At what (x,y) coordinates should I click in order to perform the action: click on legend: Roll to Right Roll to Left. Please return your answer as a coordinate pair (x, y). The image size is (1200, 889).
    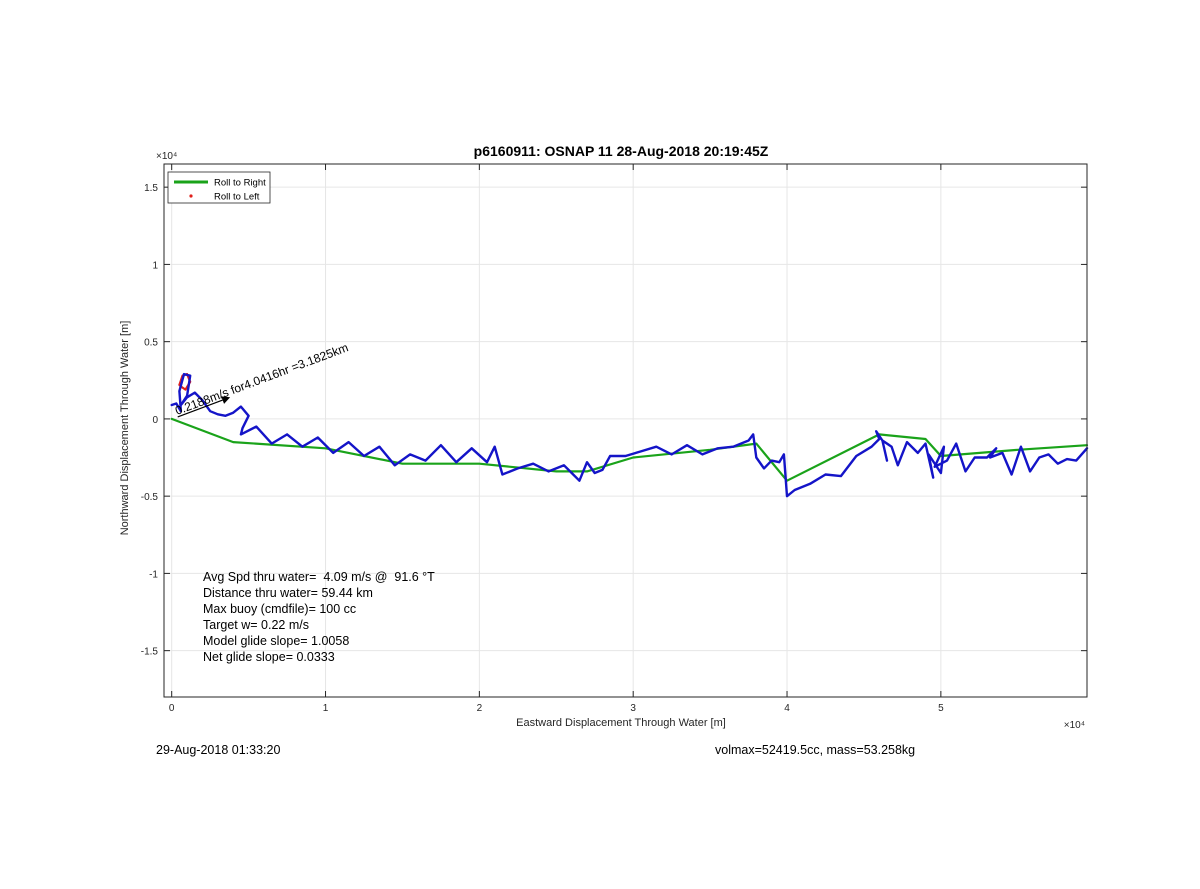
    Looking at the image, I should click on (219, 187).